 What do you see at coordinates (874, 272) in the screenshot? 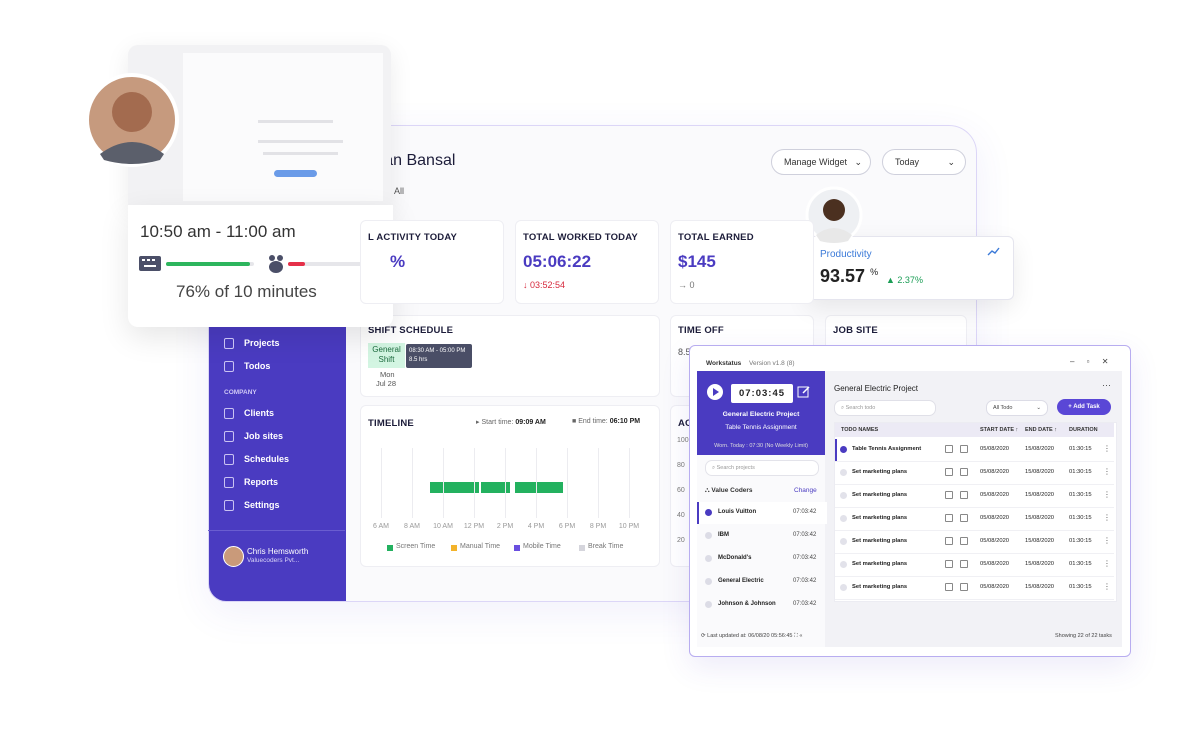
I see `productivity-unit: %` at bounding box center [874, 272].